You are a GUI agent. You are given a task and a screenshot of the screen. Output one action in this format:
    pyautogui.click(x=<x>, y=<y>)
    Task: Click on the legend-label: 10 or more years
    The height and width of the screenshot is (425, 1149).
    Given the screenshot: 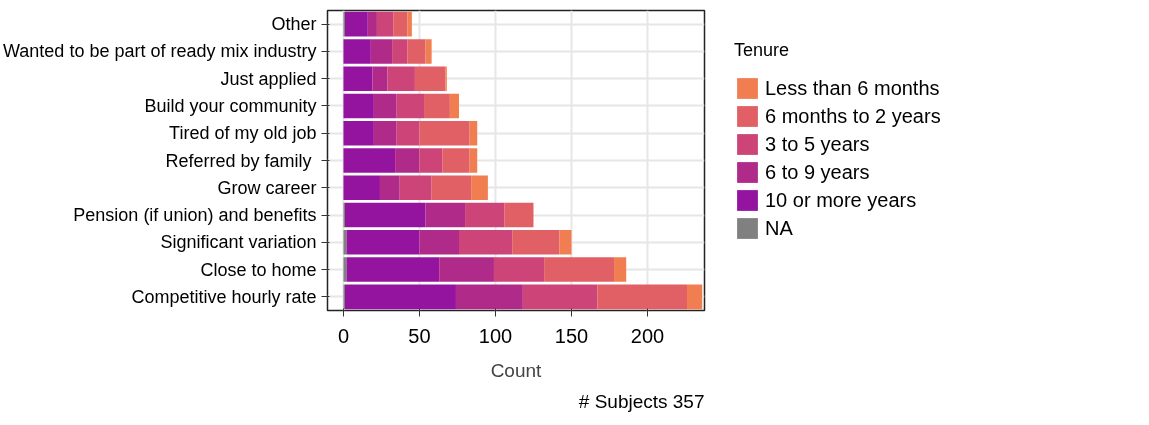 What is the action you would take?
    pyautogui.click(x=841, y=200)
    